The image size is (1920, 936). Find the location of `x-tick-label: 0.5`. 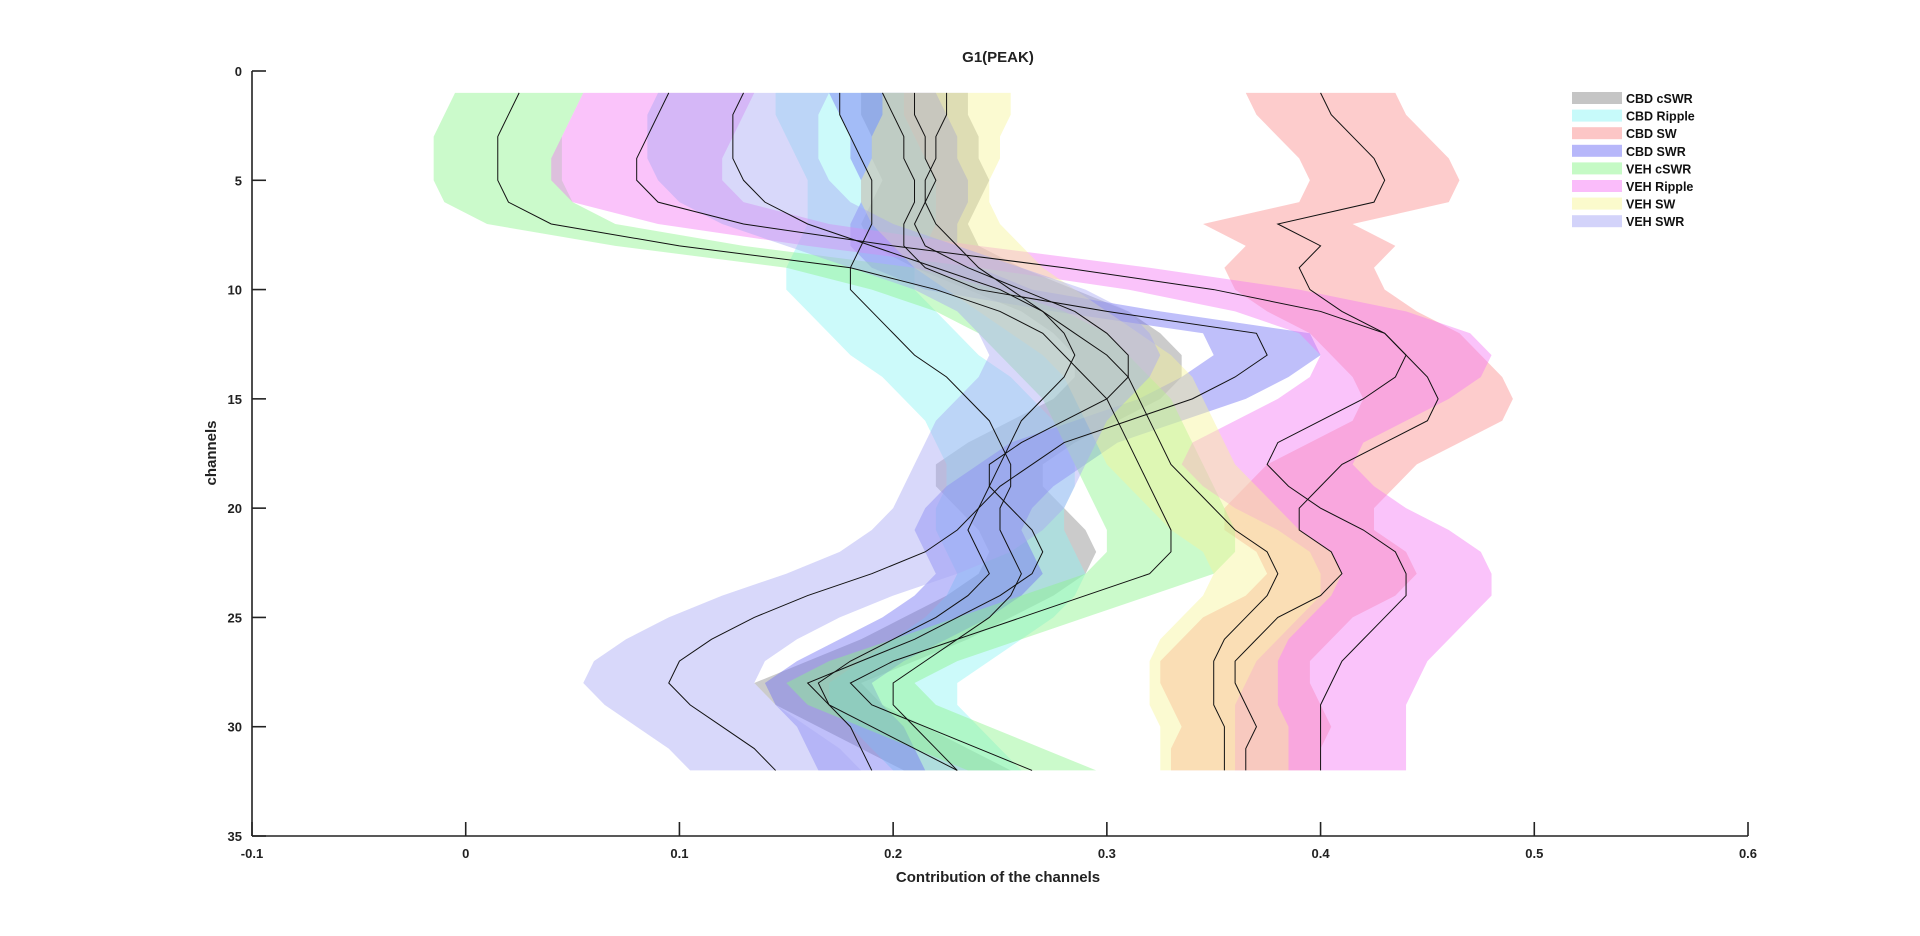

x-tick-label: 0.5 is located at coordinates (1534, 853).